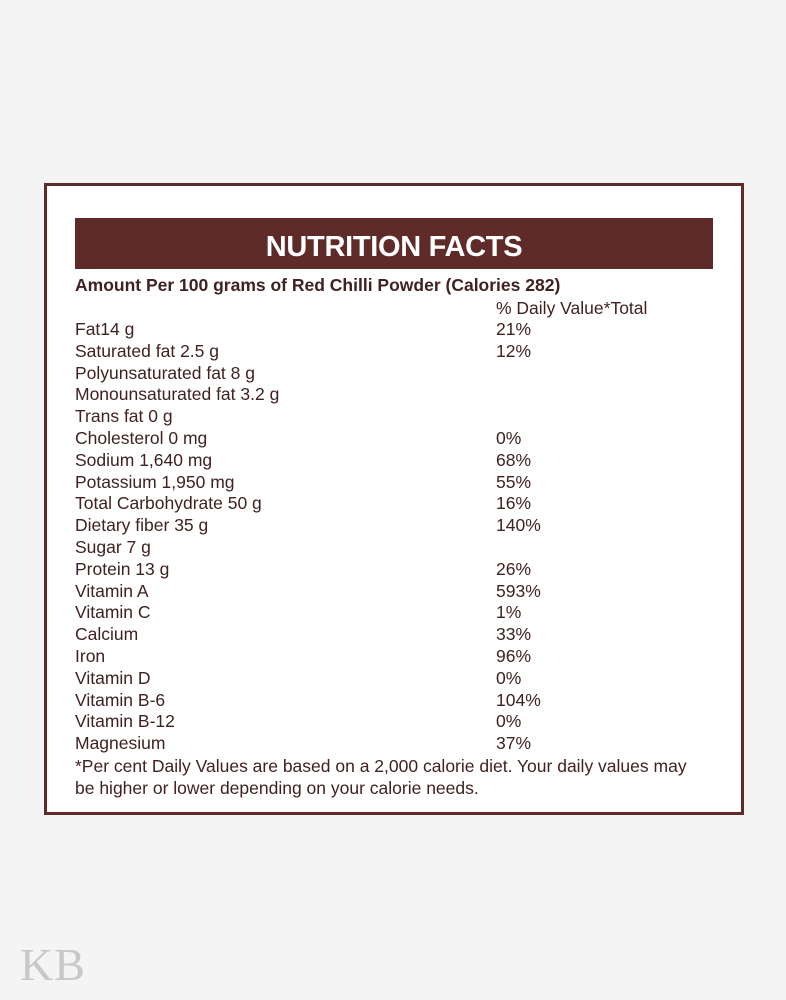  Describe the element at coordinates (395, 657) in the screenshot. I see `nutrient-row: Iron 96%` at that location.